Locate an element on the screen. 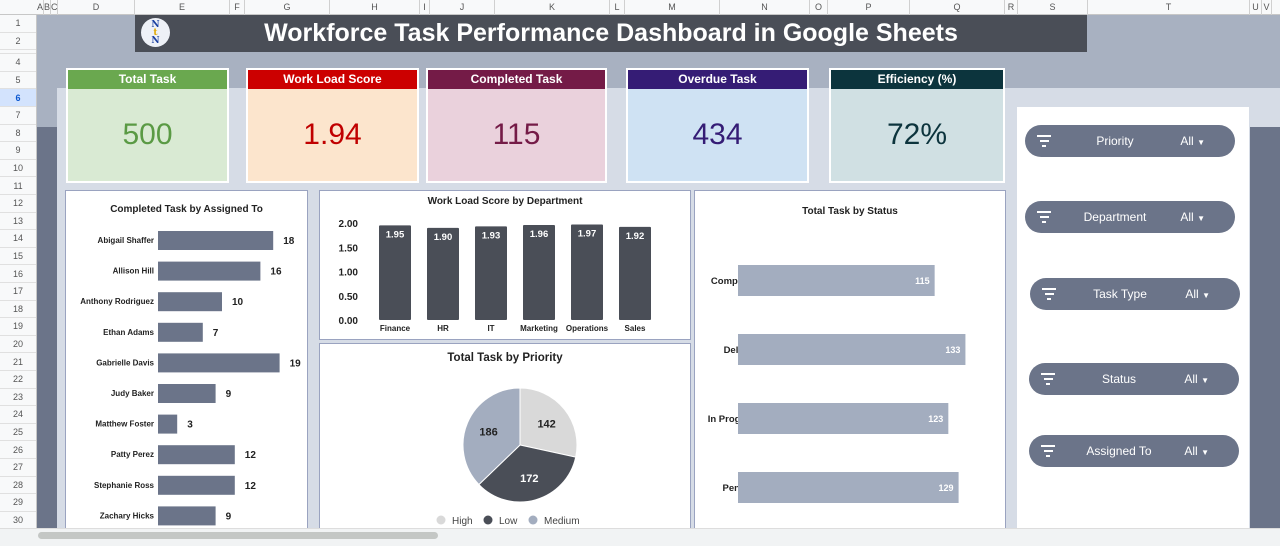 This screenshot has height=546, width=1280. row-header-27: 27 is located at coordinates (18, 468).